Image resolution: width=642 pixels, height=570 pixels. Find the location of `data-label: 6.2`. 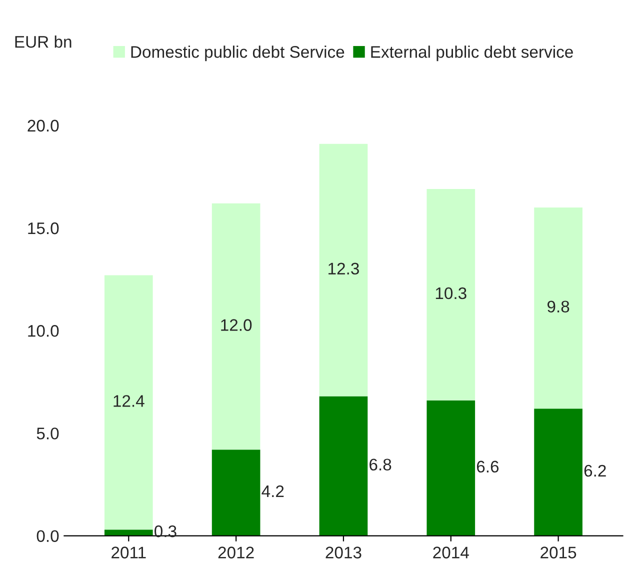

data-label: 6.2 is located at coordinates (595, 470).